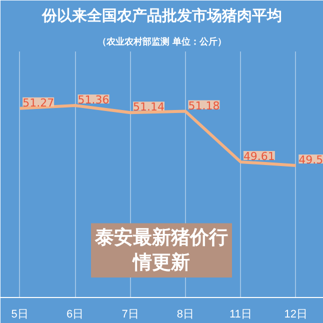  Describe the element at coordinates (75, 314) in the screenshot. I see `x-tick-label: 6日` at that location.